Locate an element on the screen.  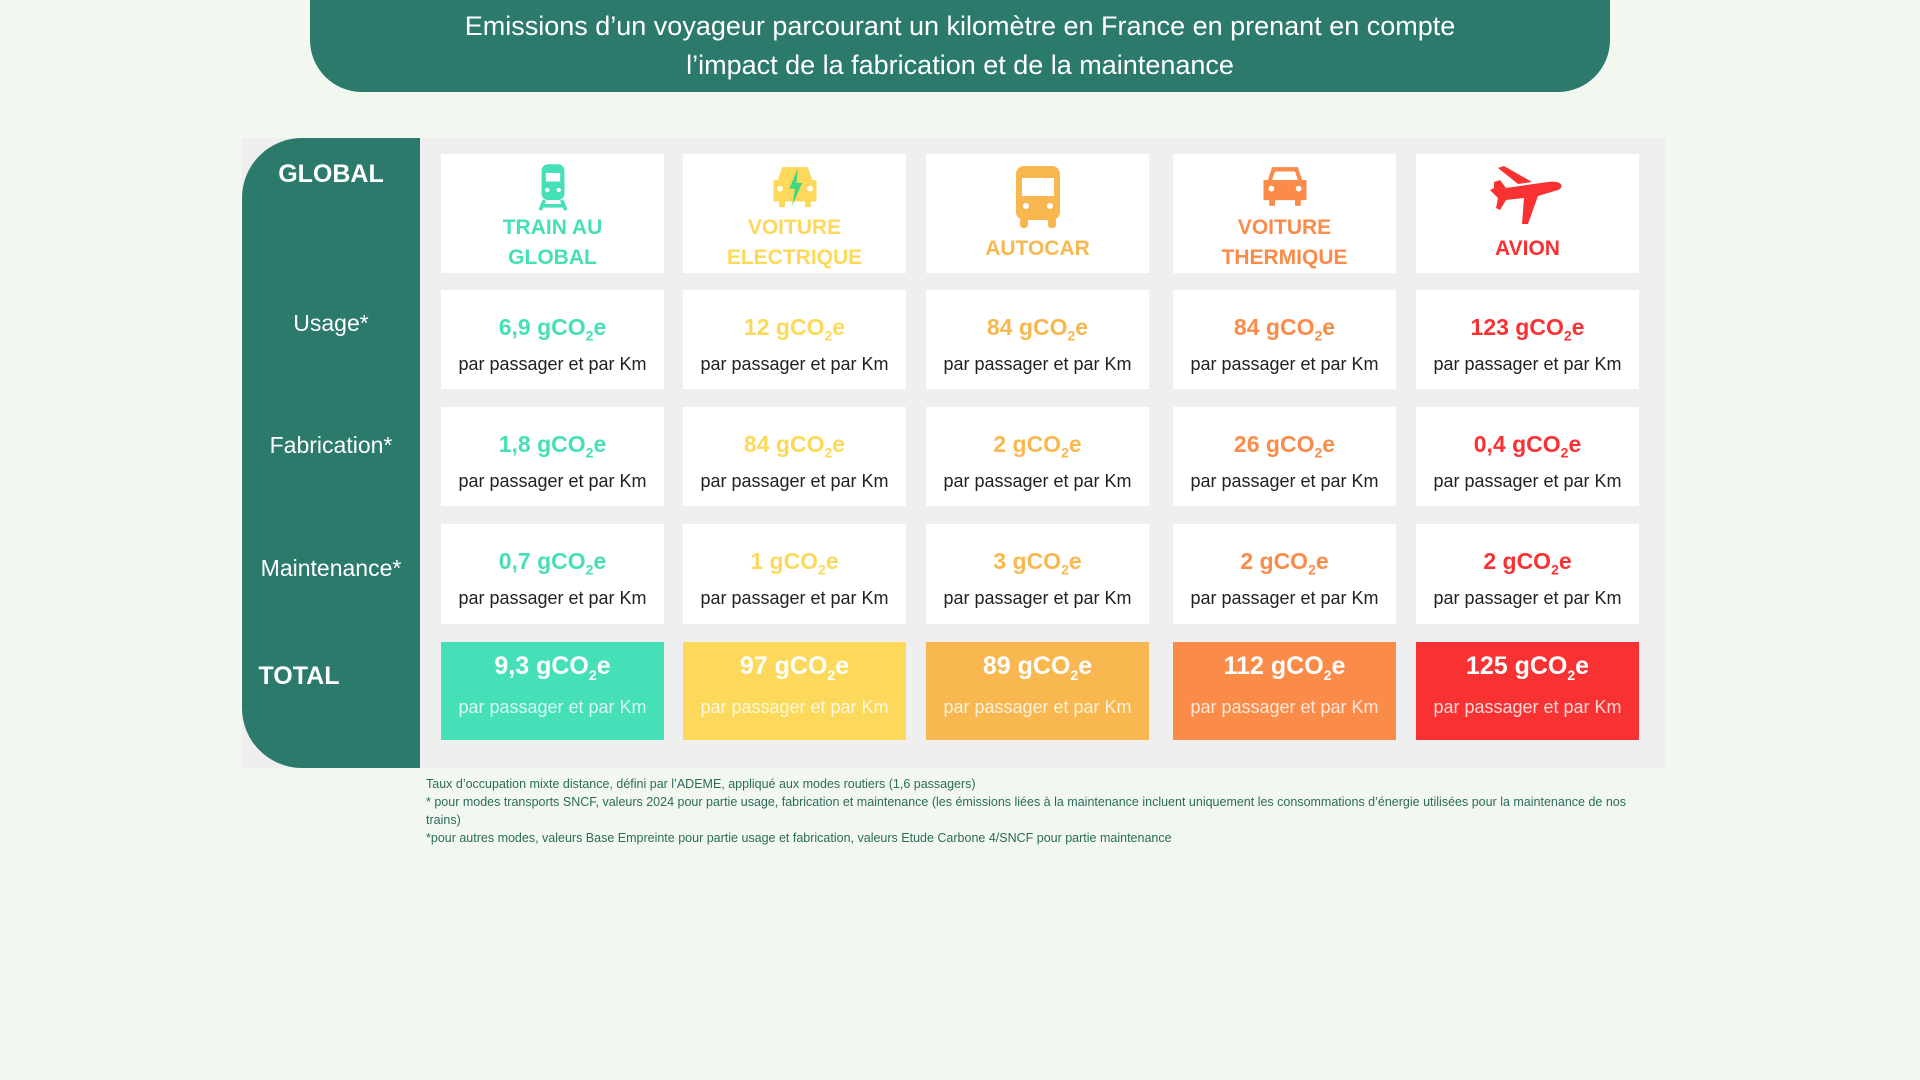
electric-car-icon is located at coordinates (794, 187).